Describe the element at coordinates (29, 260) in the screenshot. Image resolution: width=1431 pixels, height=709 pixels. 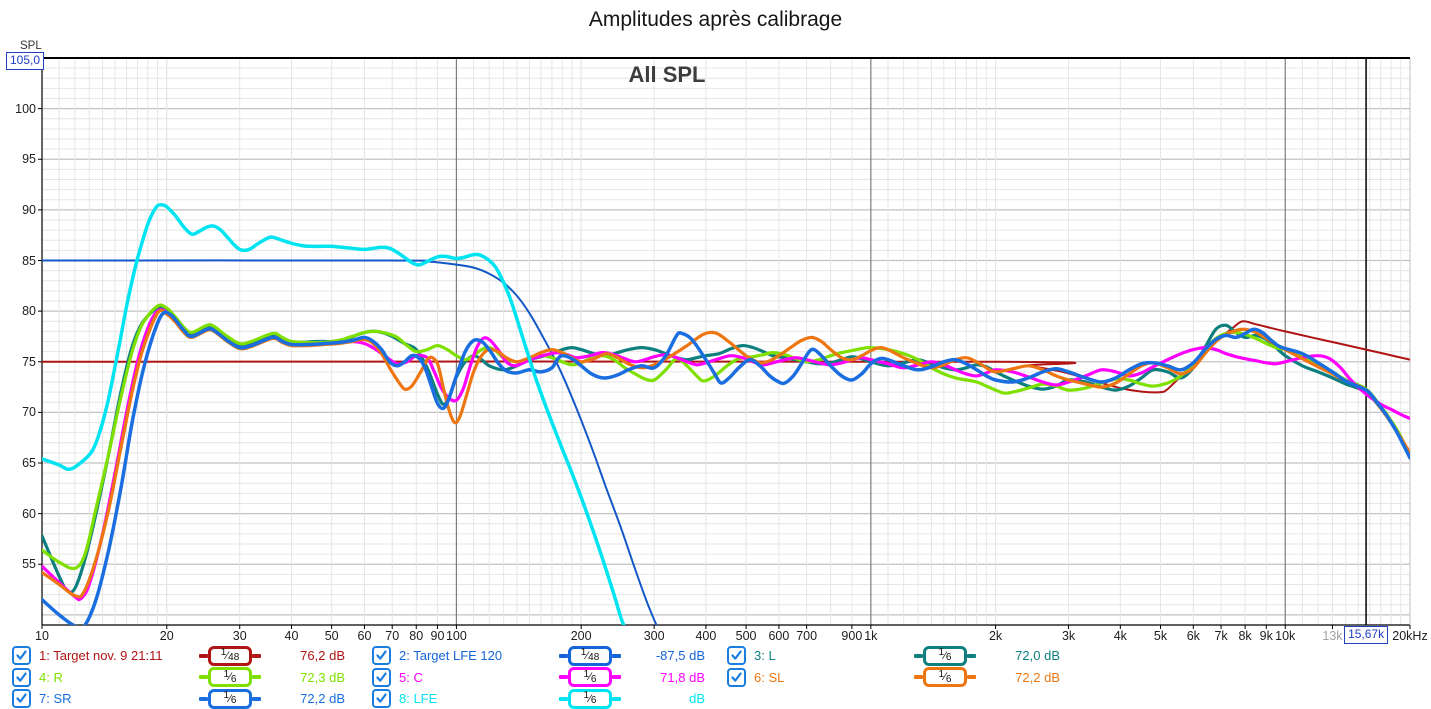
I see `y-tick-label: 85` at that location.